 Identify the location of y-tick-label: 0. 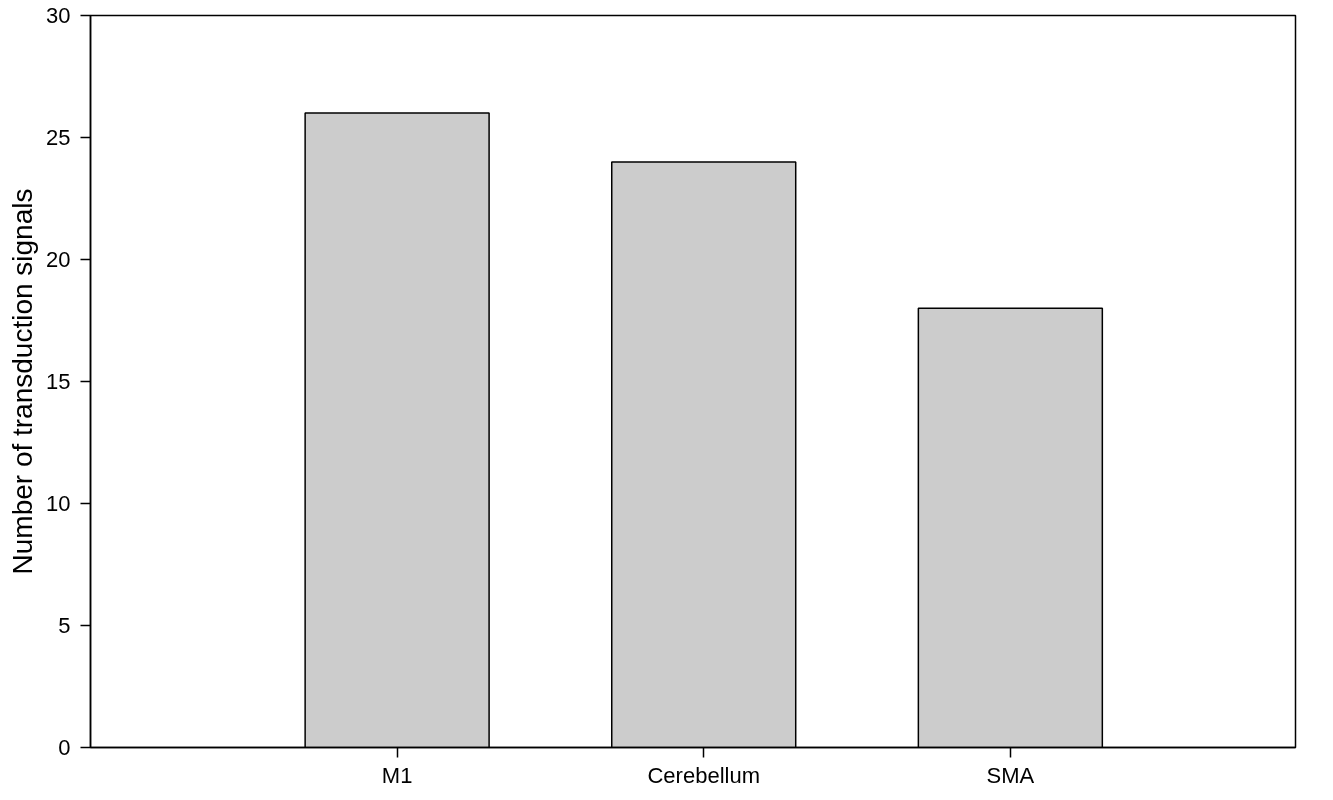
(64, 747).